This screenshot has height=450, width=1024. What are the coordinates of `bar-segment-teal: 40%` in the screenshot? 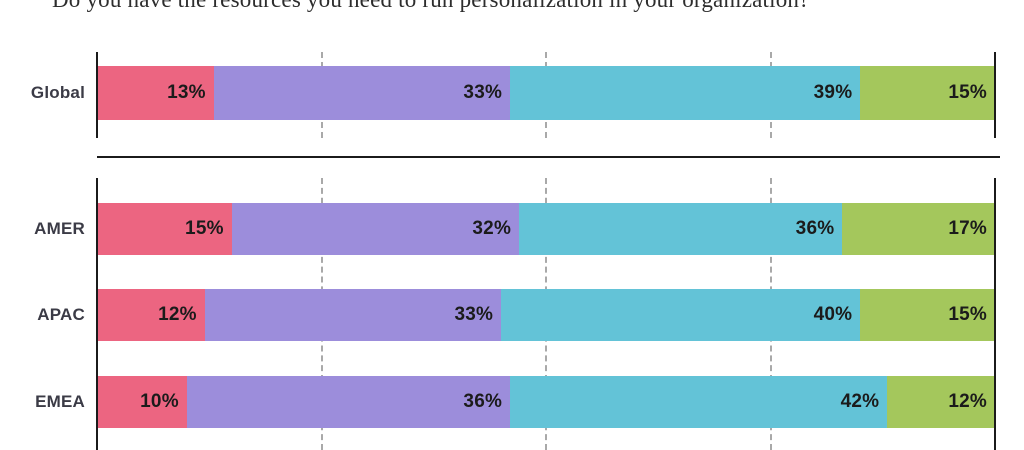 It's located at (681, 315).